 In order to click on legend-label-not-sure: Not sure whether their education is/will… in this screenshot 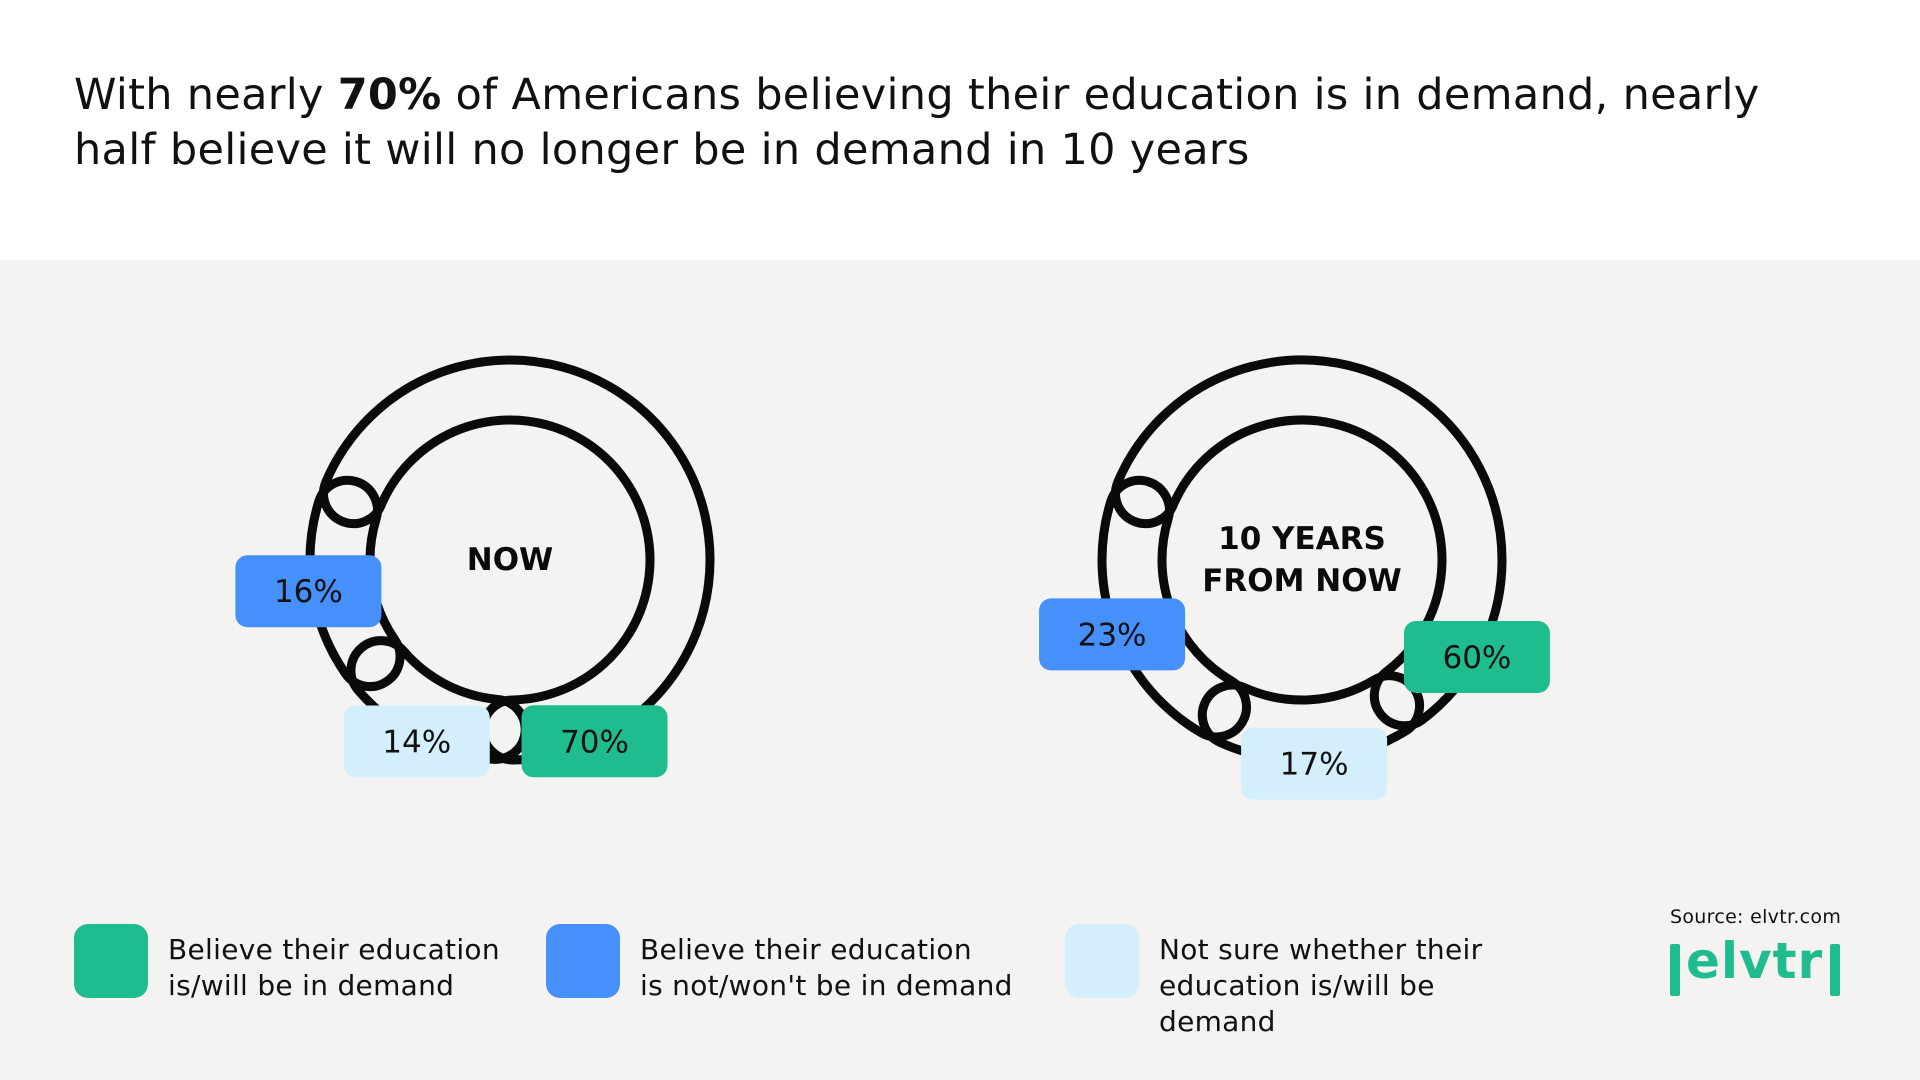, I will do `click(1321, 985)`.